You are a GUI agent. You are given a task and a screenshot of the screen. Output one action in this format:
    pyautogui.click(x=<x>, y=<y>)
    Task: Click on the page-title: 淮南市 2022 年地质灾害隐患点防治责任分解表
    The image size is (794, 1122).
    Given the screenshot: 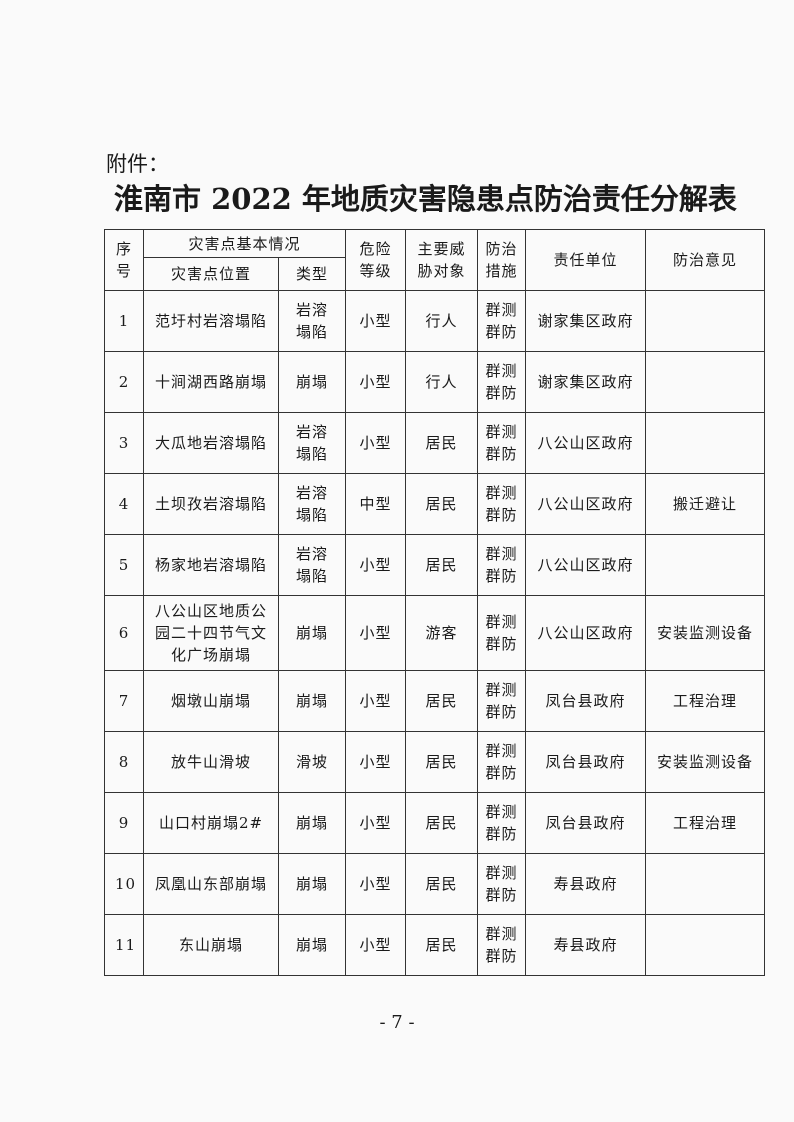 What is the action you would take?
    pyautogui.click(x=425, y=199)
    